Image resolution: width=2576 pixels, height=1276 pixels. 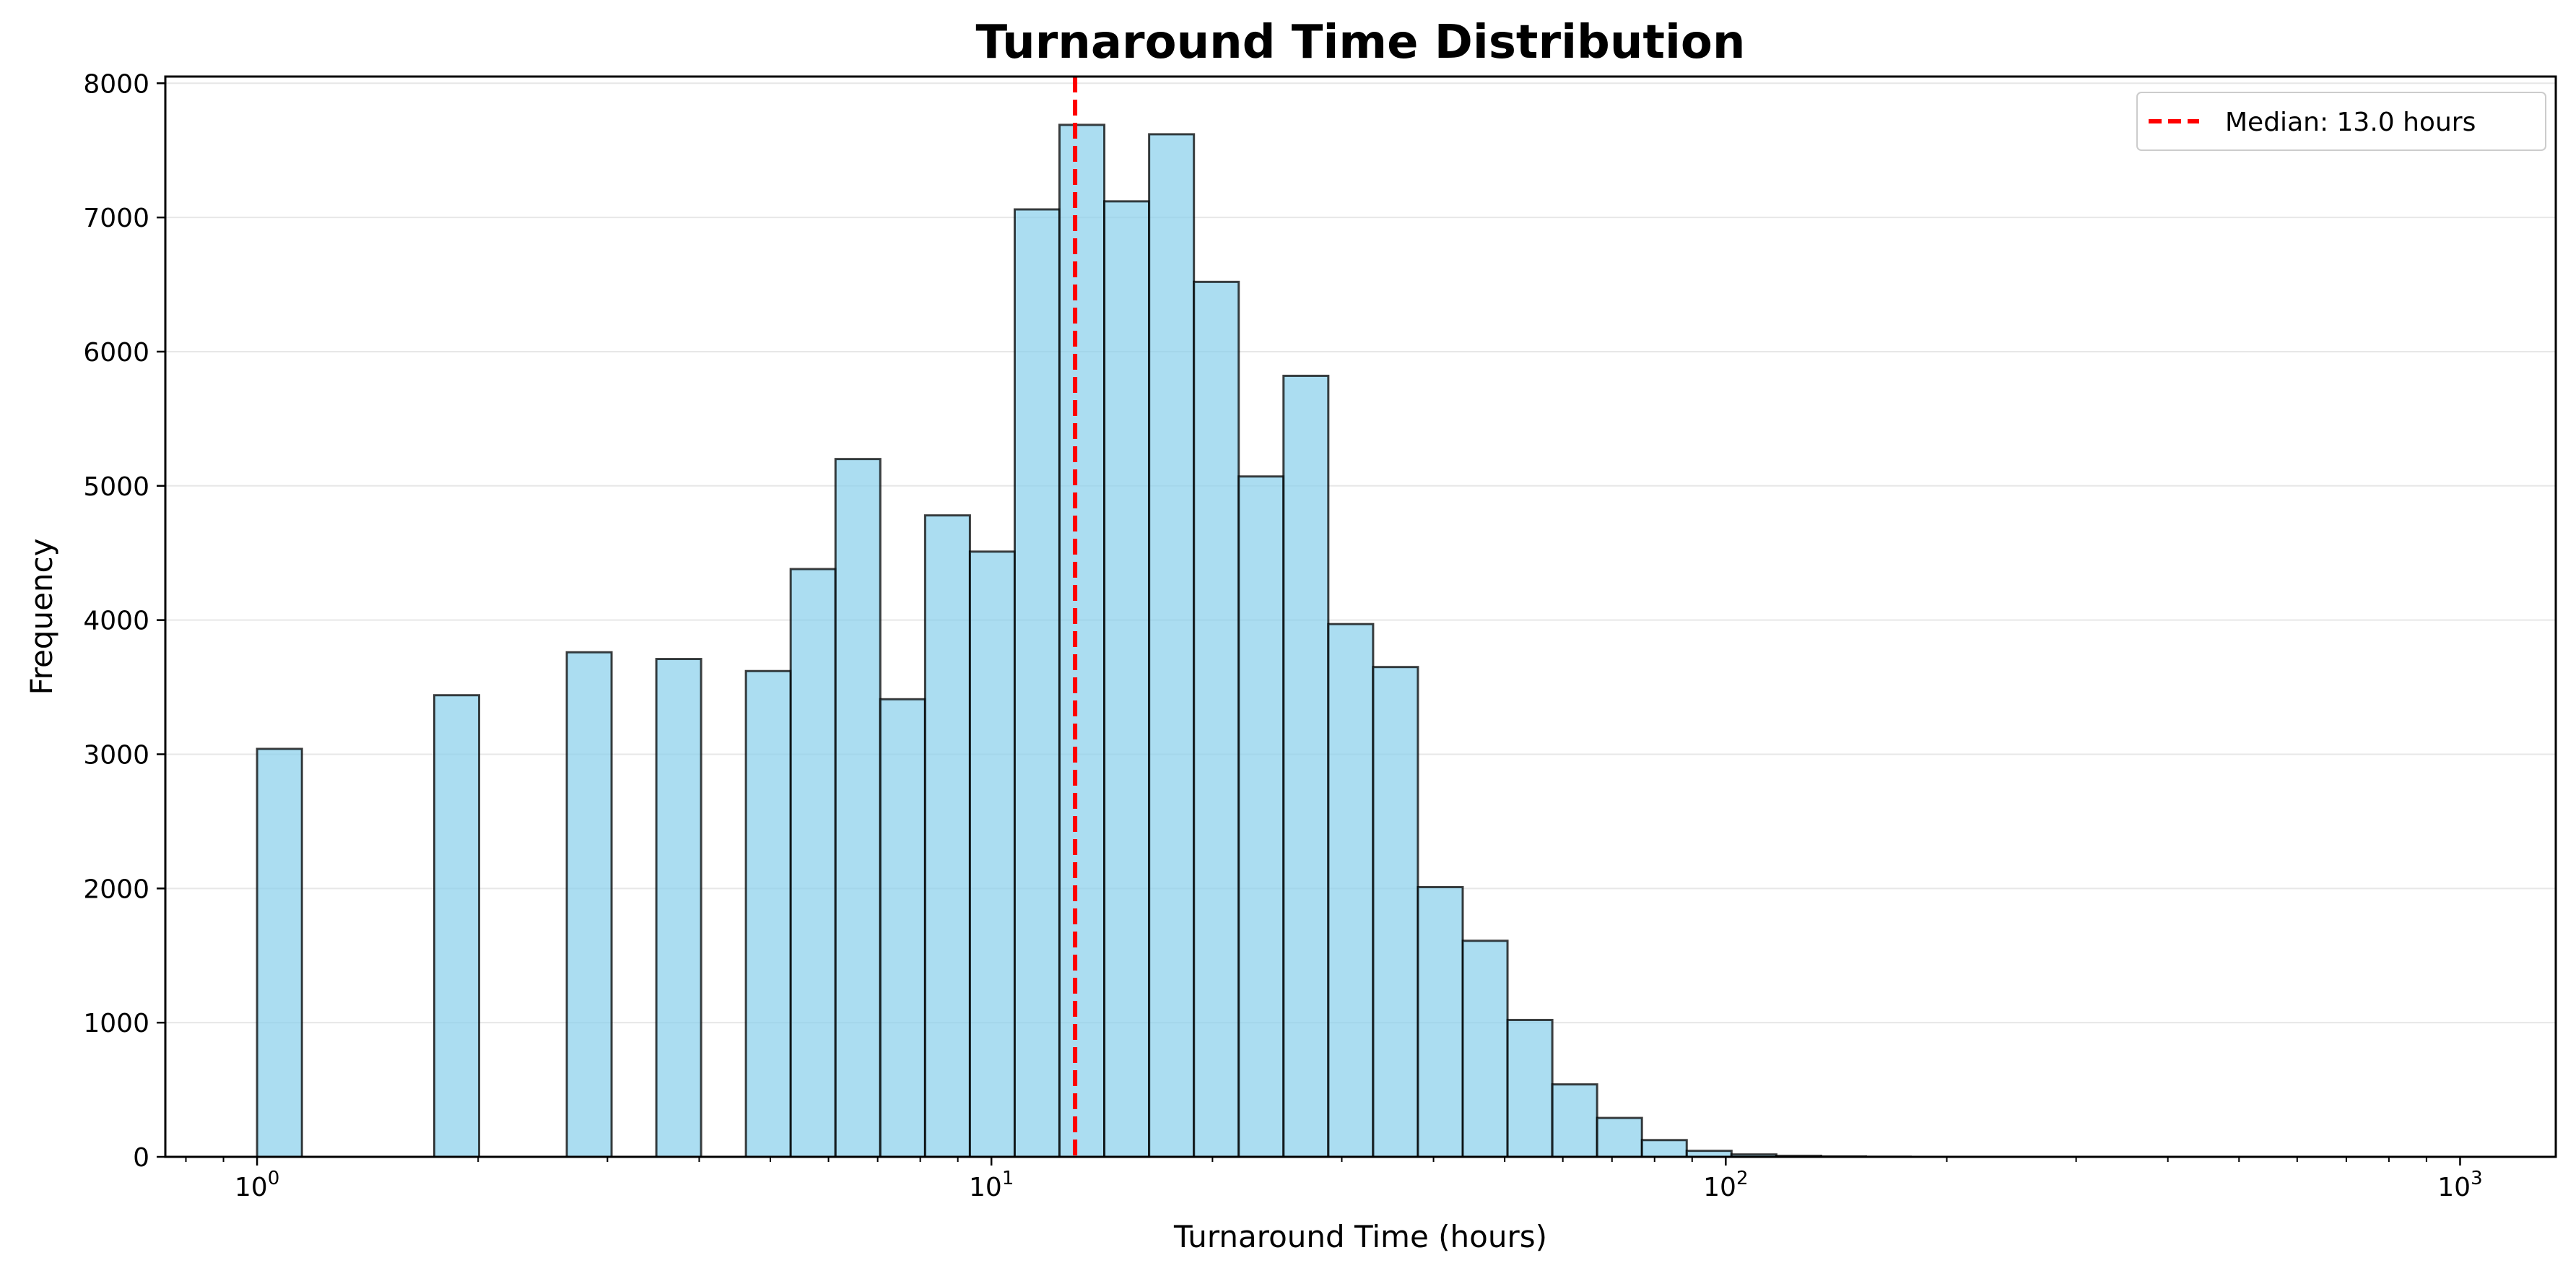 I want to click on y-tick-label: 5000, so click(x=116, y=487).